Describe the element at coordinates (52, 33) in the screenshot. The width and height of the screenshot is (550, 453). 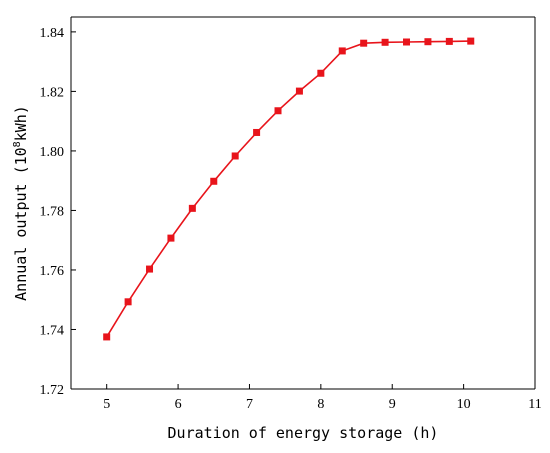
I see `y-tick-label: 1.84` at that location.